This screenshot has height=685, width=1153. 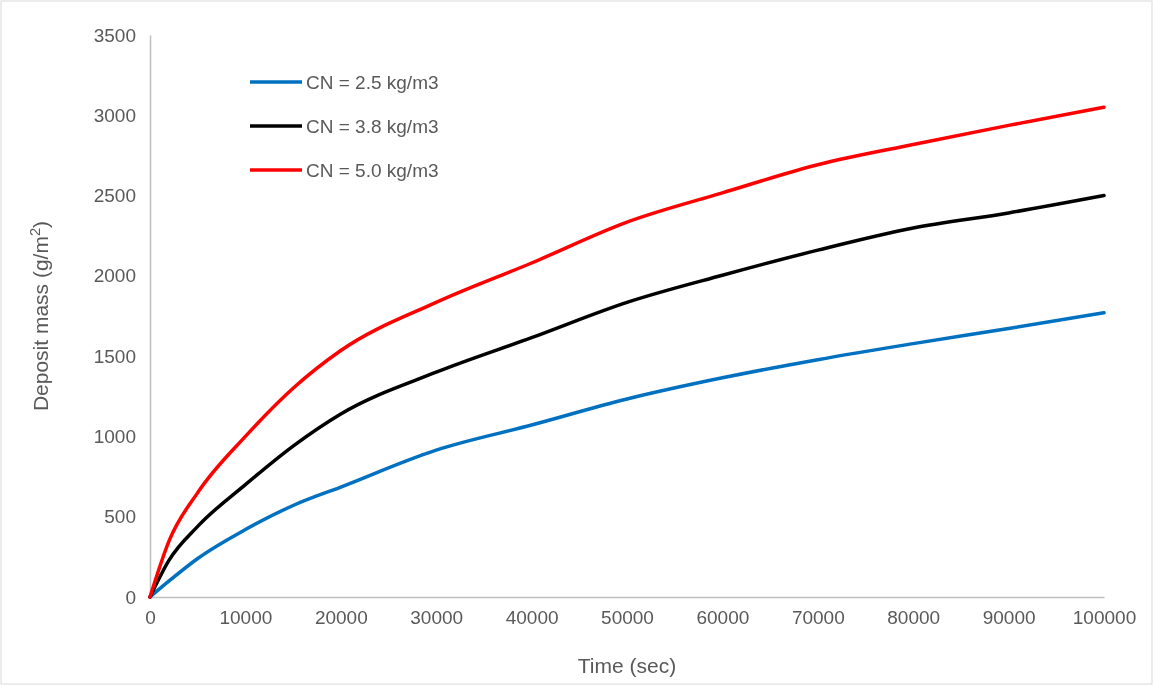 What do you see at coordinates (114, 437) in the screenshot?
I see `y-tick-label: 1000` at bounding box center [114, 437].